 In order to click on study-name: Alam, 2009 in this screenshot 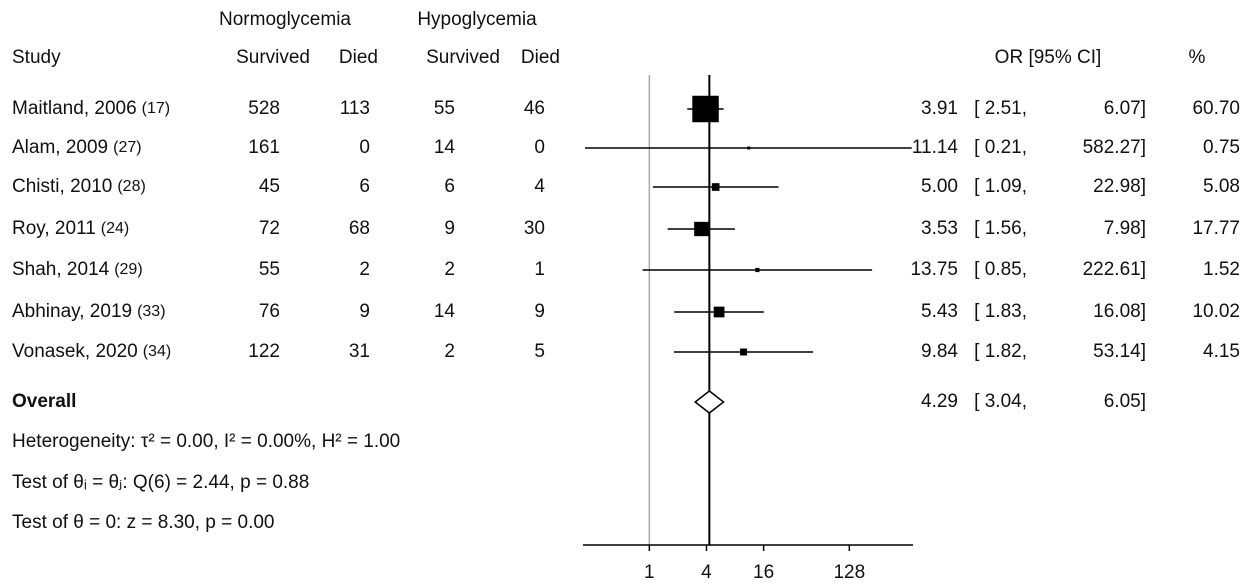, I will do `click(60, 147)`.